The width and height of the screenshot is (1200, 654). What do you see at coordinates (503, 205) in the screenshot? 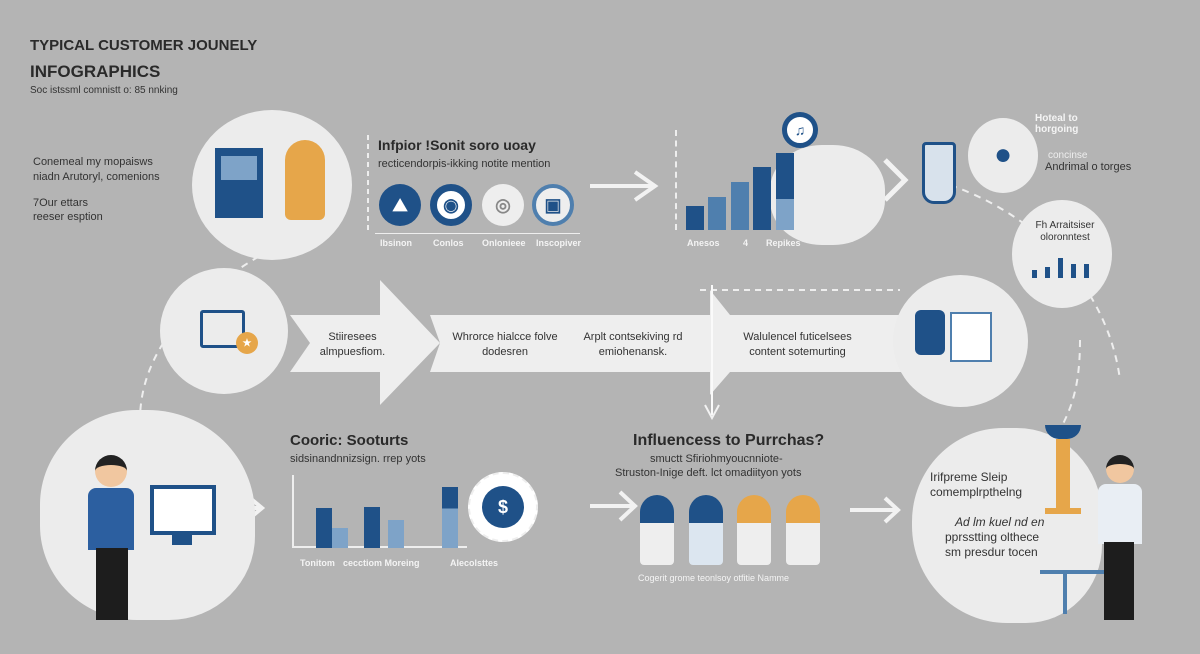
I see `disc-icon: ◎` at bounding box center [503, 205].